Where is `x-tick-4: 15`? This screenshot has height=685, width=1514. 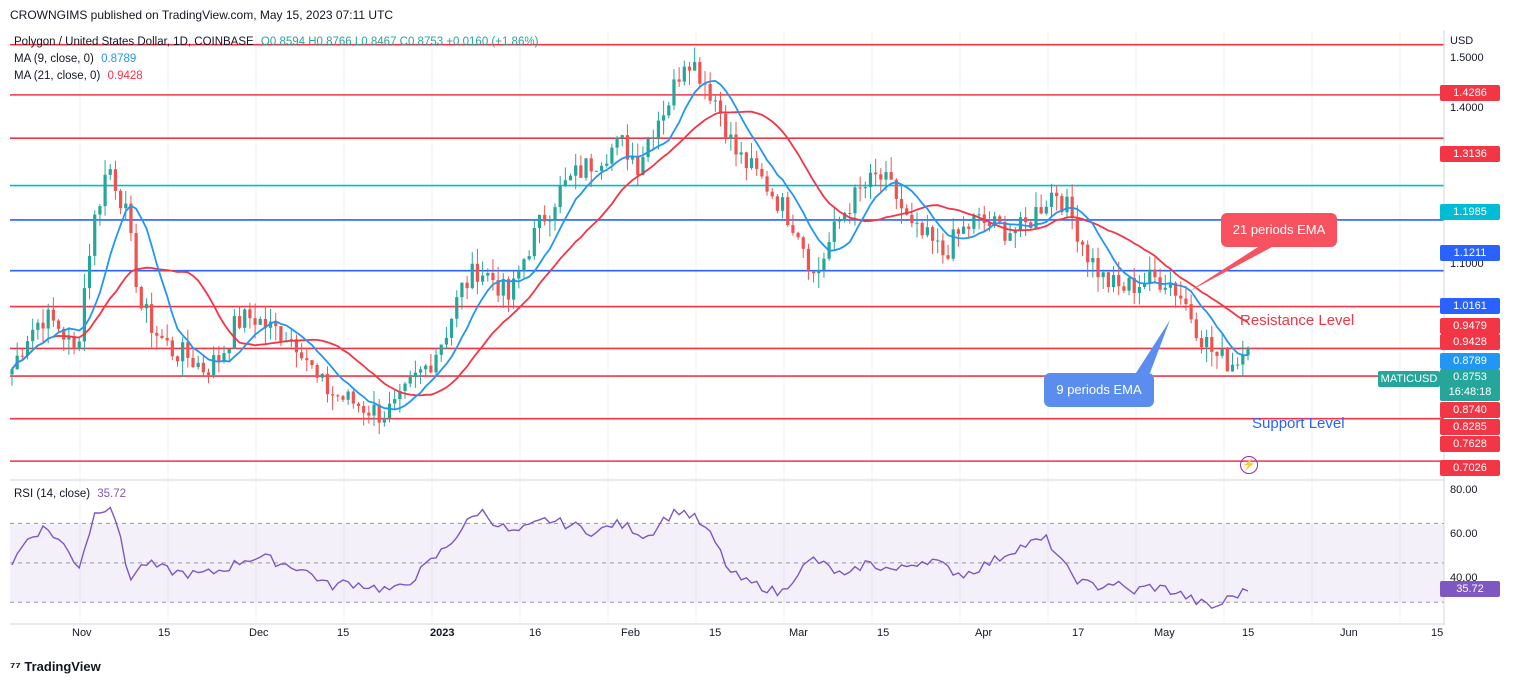
x-tick-4: 15 is located at coordinates (343, 633).